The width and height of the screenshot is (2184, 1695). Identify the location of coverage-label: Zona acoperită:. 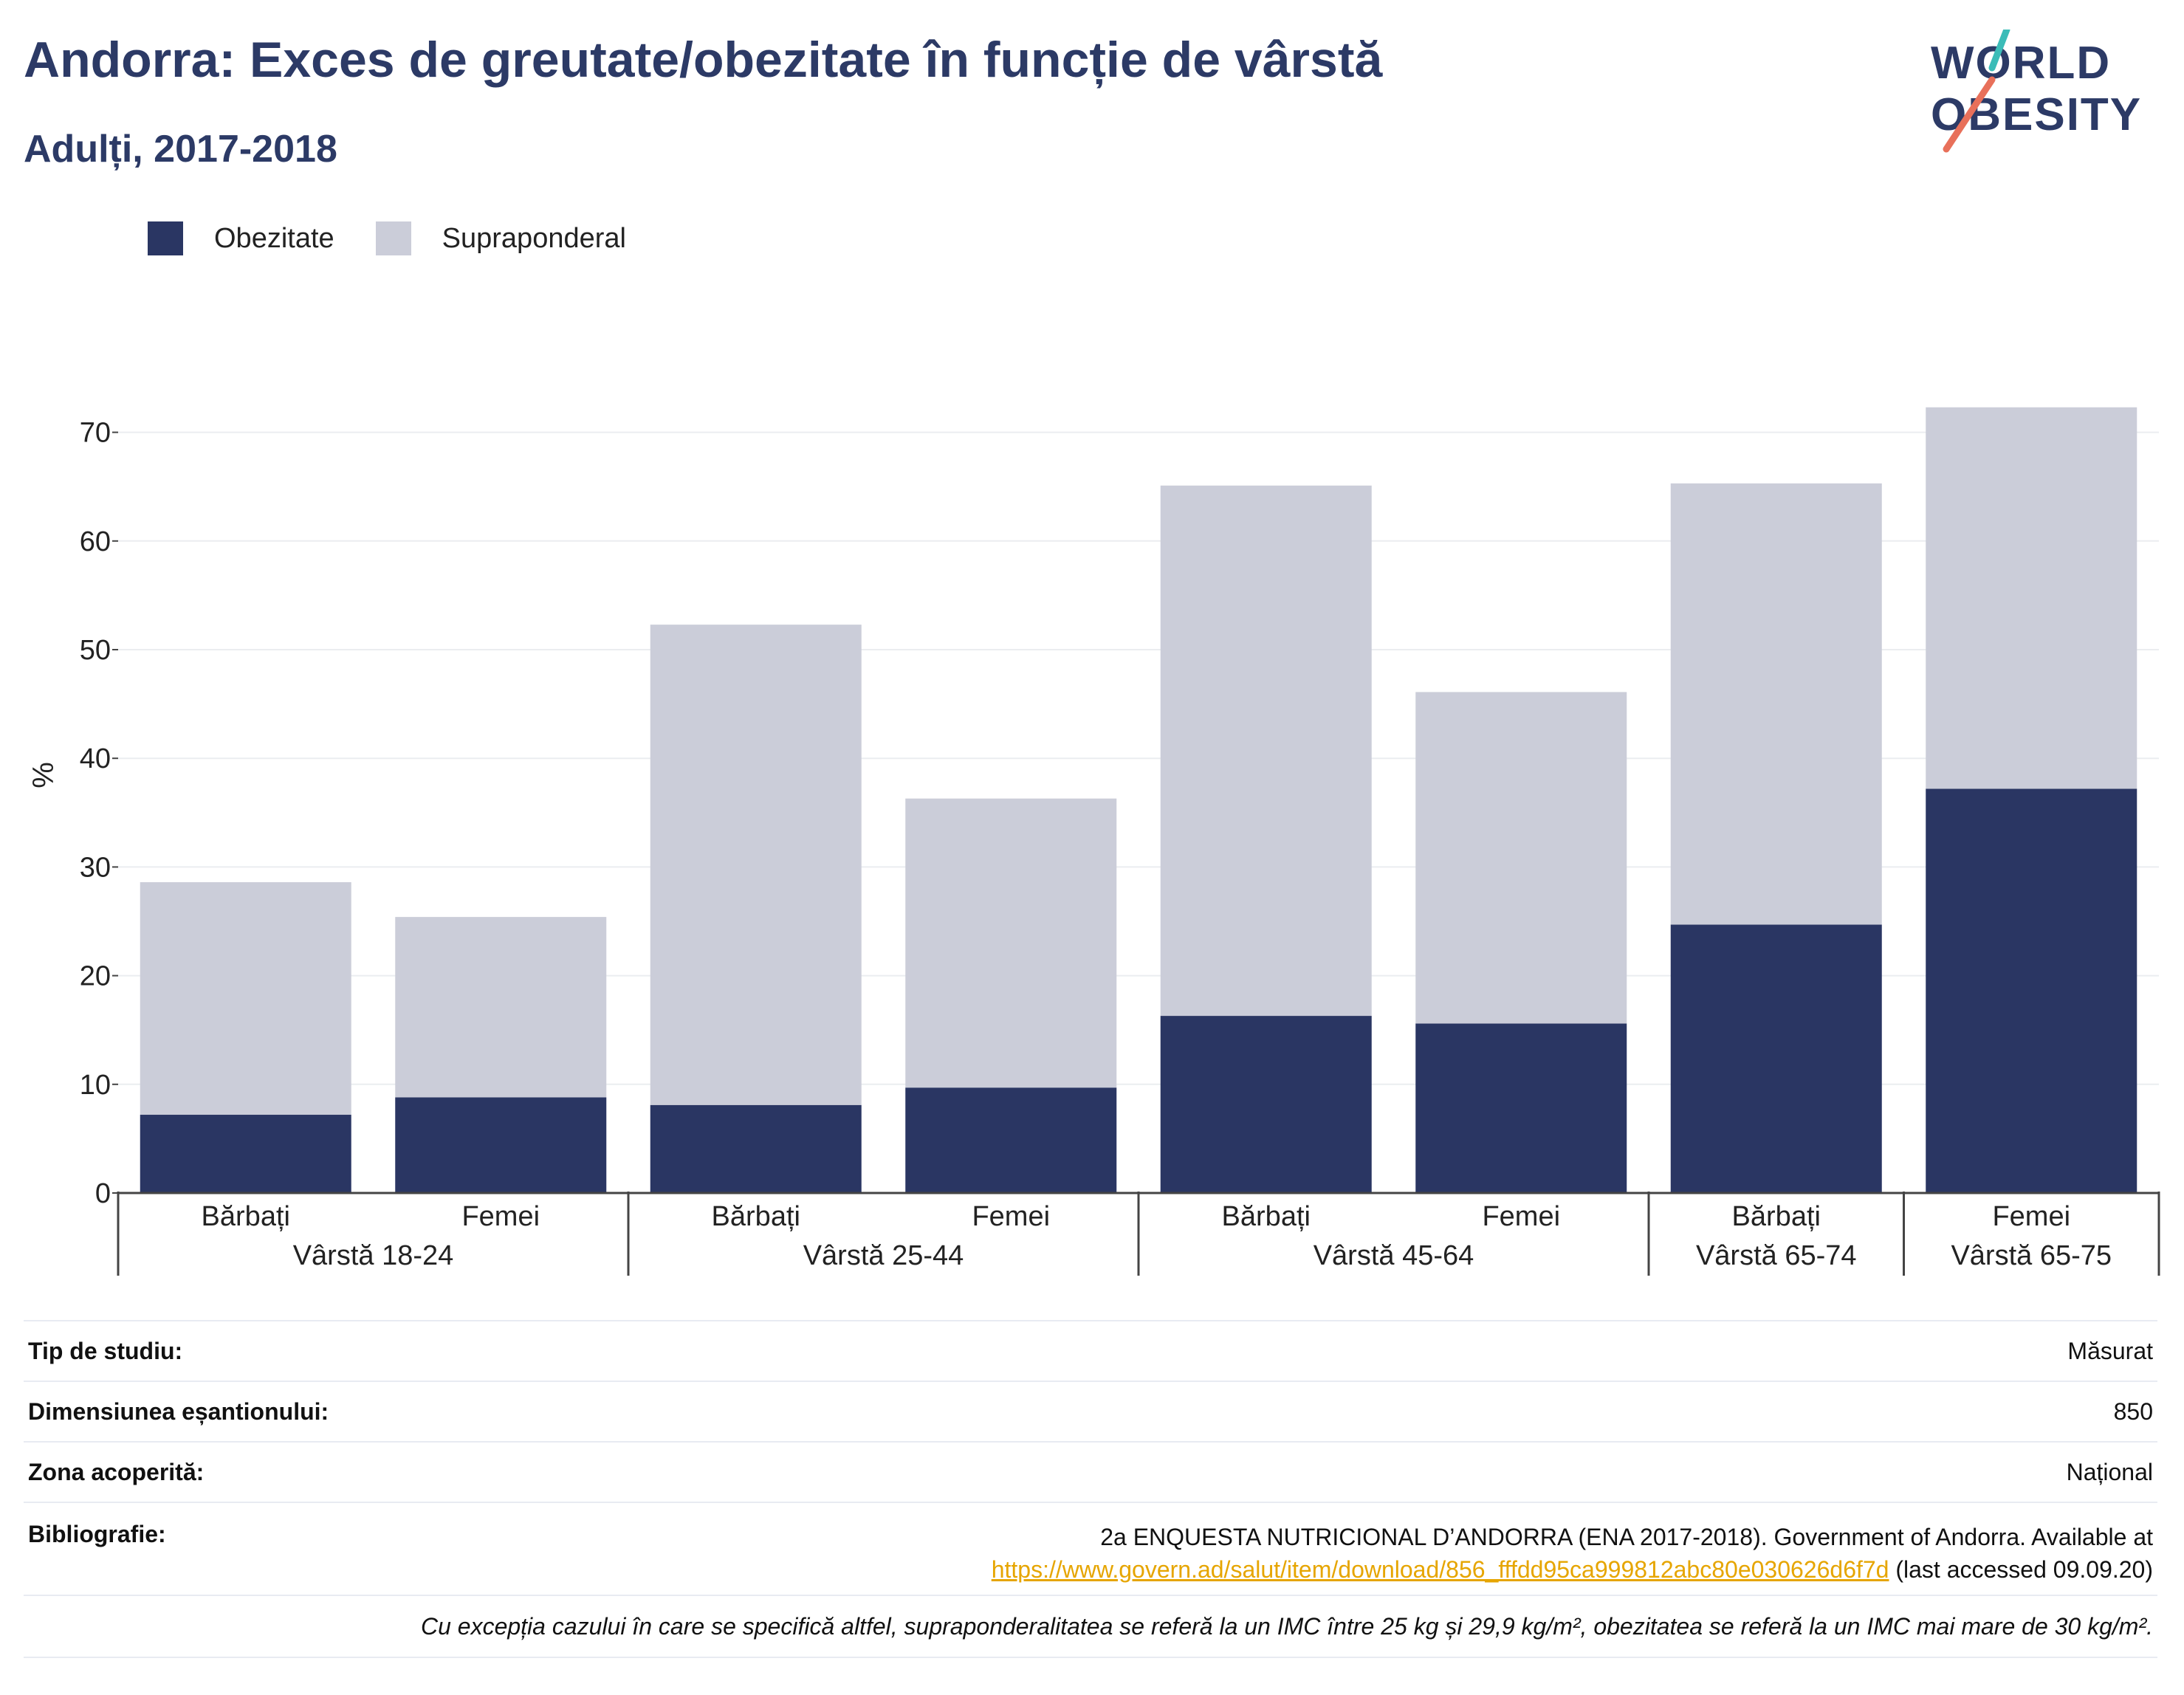
(117, 1471).